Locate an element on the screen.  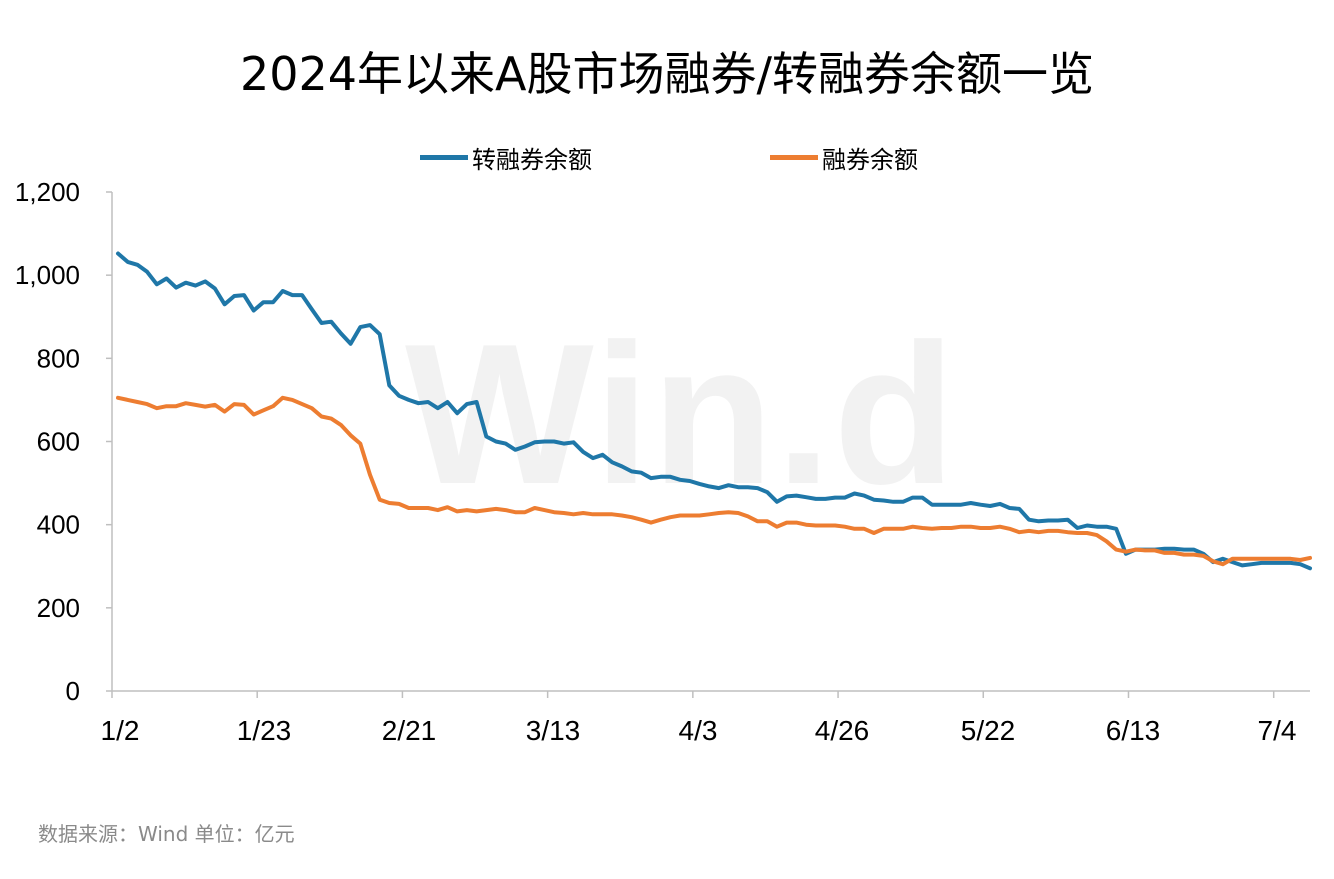
legend-item-series-1: 转融券余额 is located at coordinates (506, 157).